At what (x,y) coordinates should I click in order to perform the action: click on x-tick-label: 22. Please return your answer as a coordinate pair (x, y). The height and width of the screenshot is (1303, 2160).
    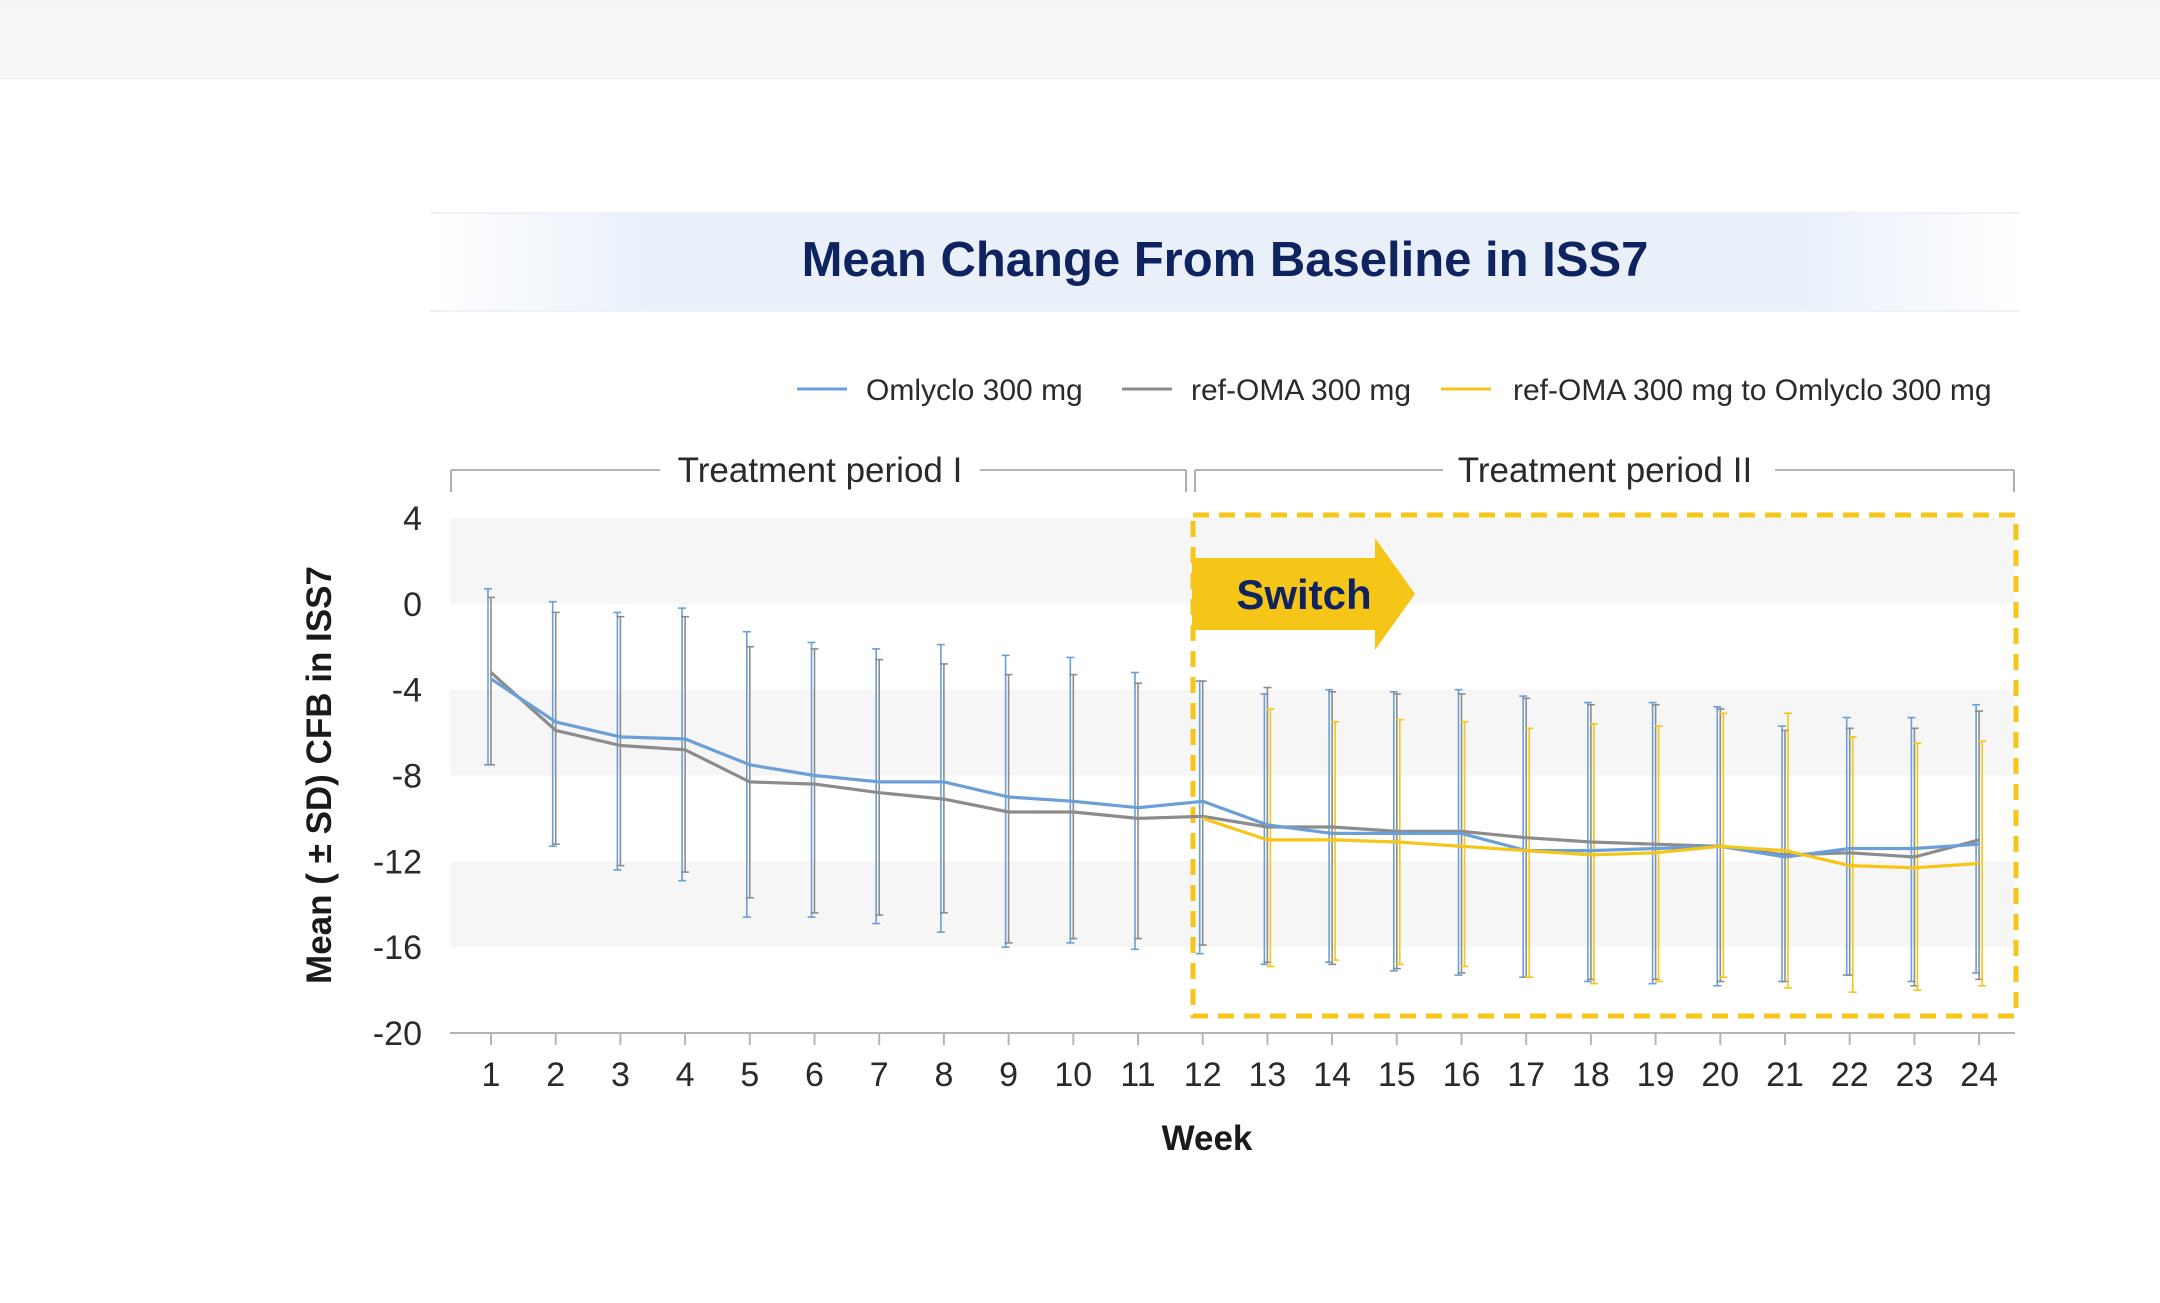
    Looking at the image, I should click on (1850, 1075).